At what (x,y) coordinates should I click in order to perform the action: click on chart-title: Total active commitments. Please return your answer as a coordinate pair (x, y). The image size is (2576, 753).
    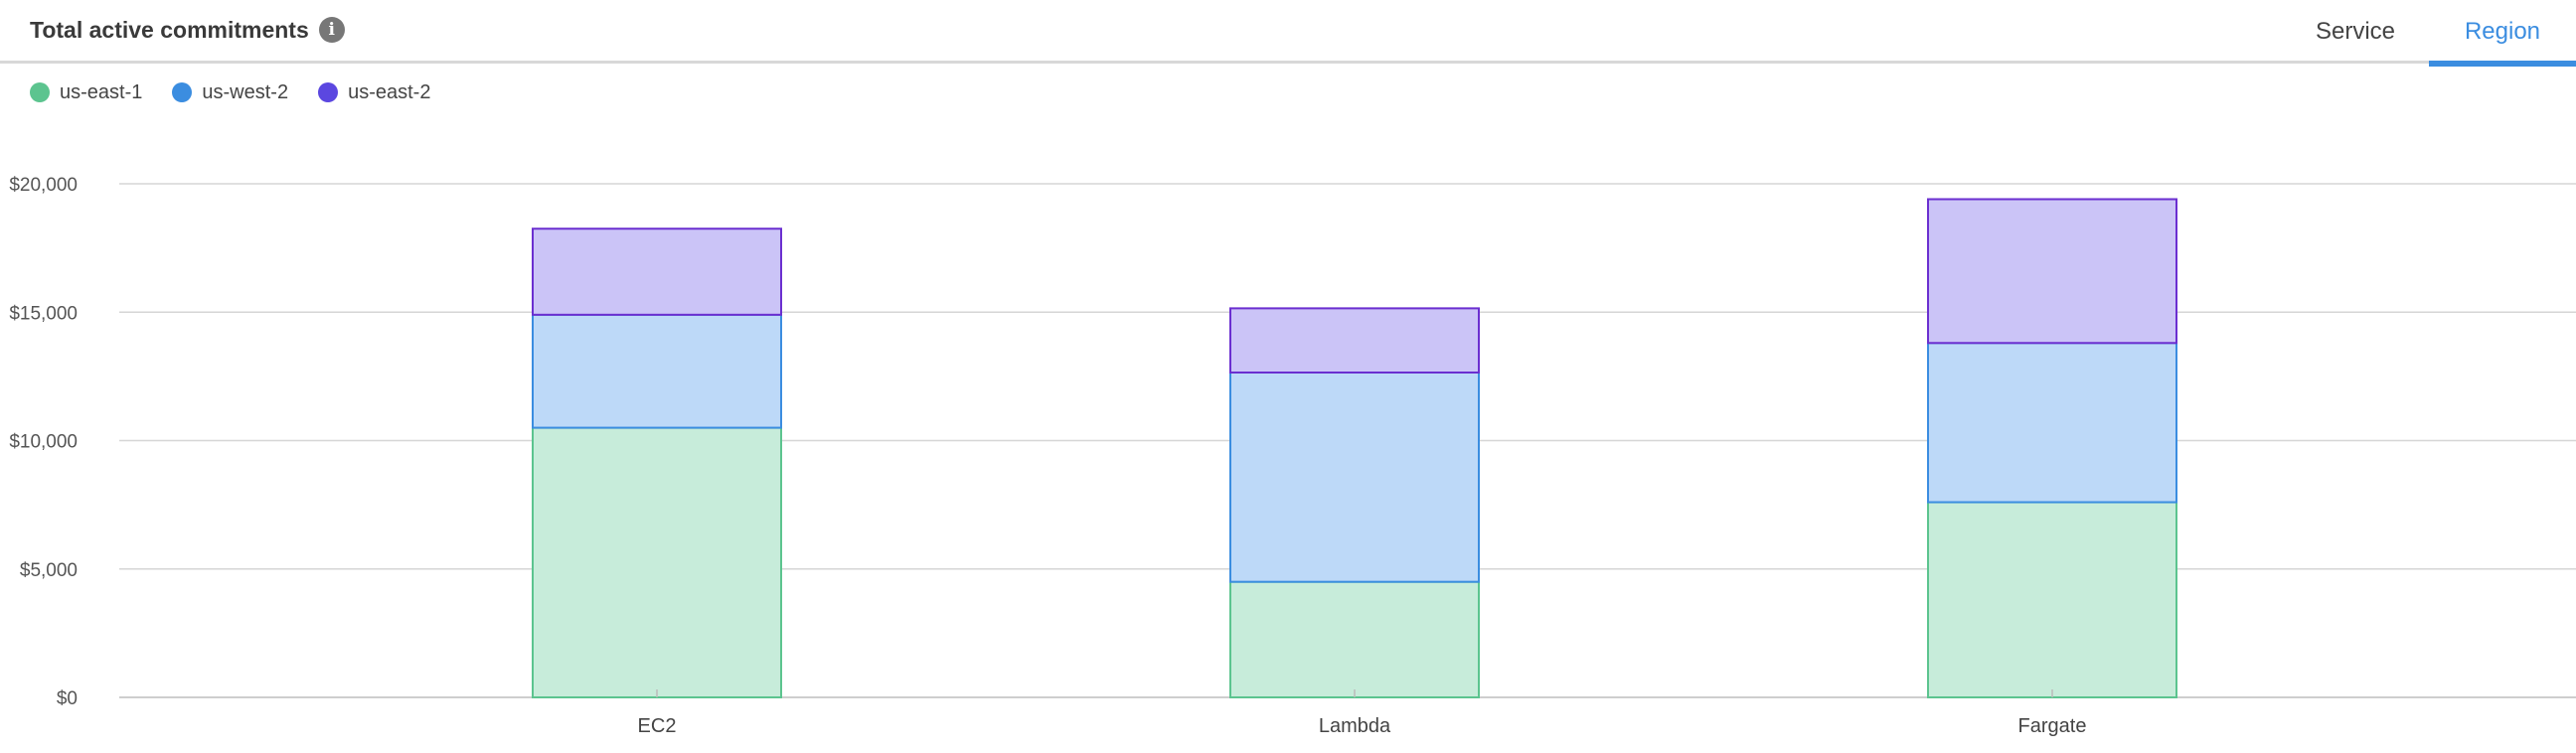
    Looking at the image, I should click on (169, 29).